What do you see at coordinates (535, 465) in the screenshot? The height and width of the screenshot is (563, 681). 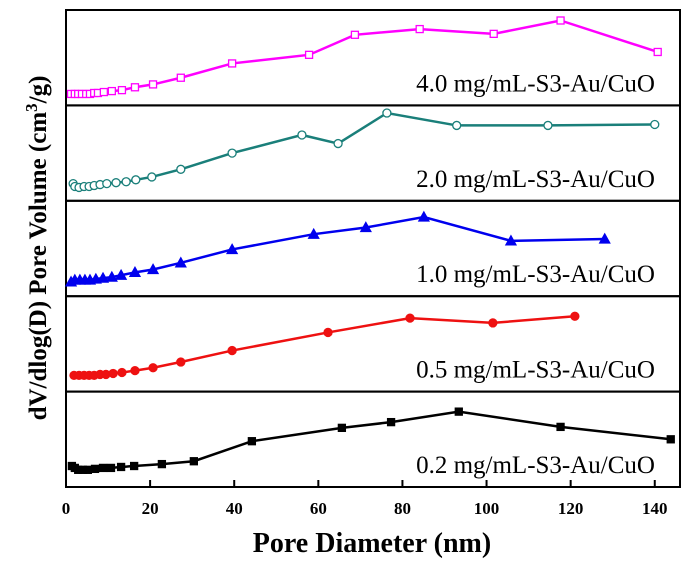 I see `legend-label: 0.2 mg/mL-S3-Au/CuO` at bounding box center [535, 465].